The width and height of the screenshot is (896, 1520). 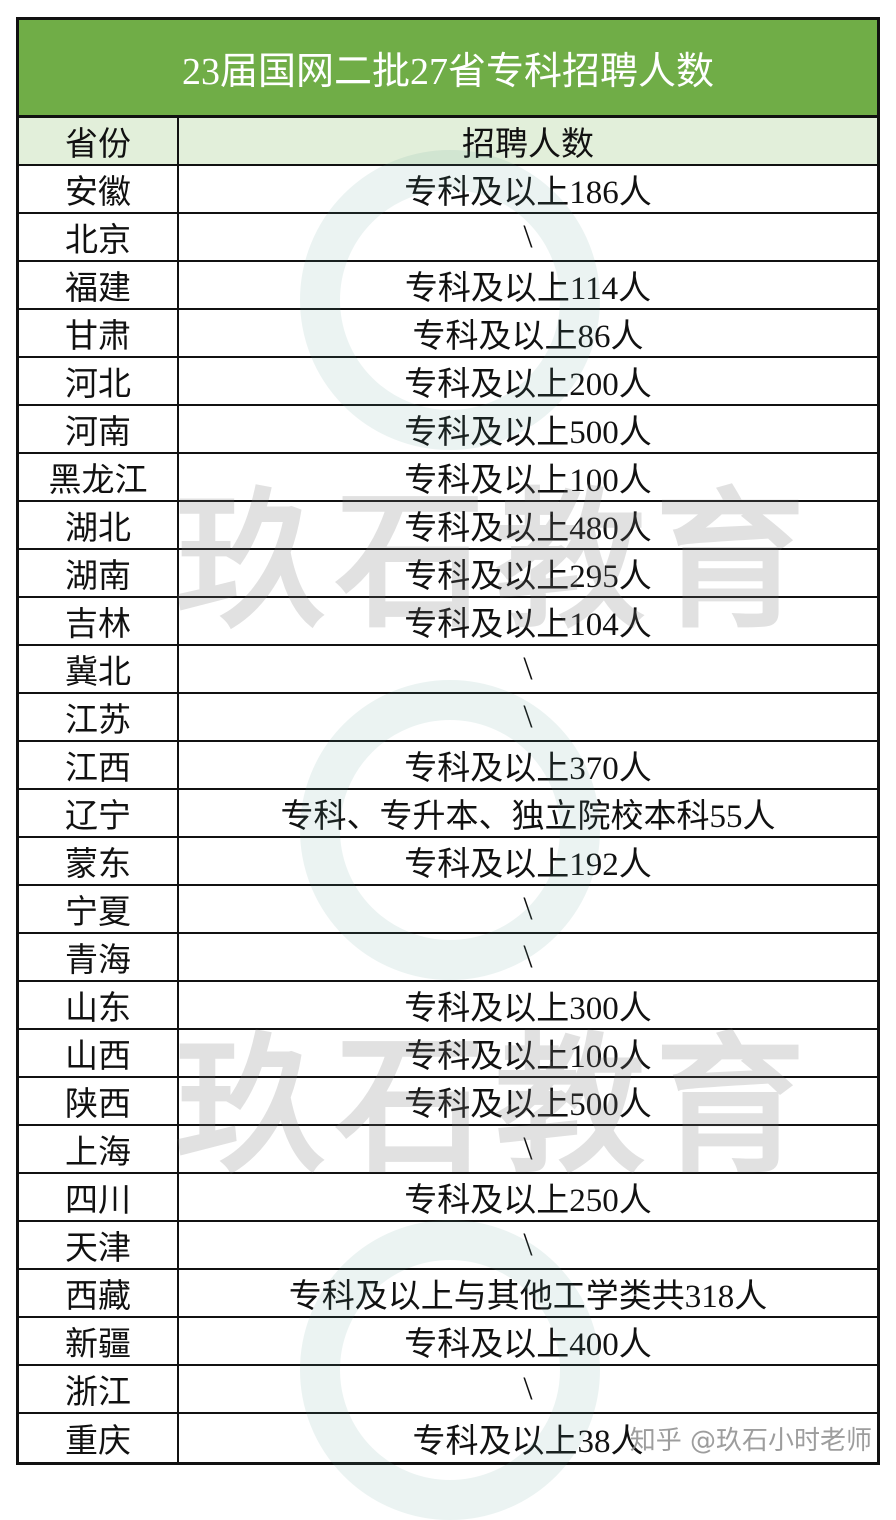 What do you see at coordinates (99, 381) in the screenshot?
I see `province-cell: 河北` at bounding box center [99, 381].